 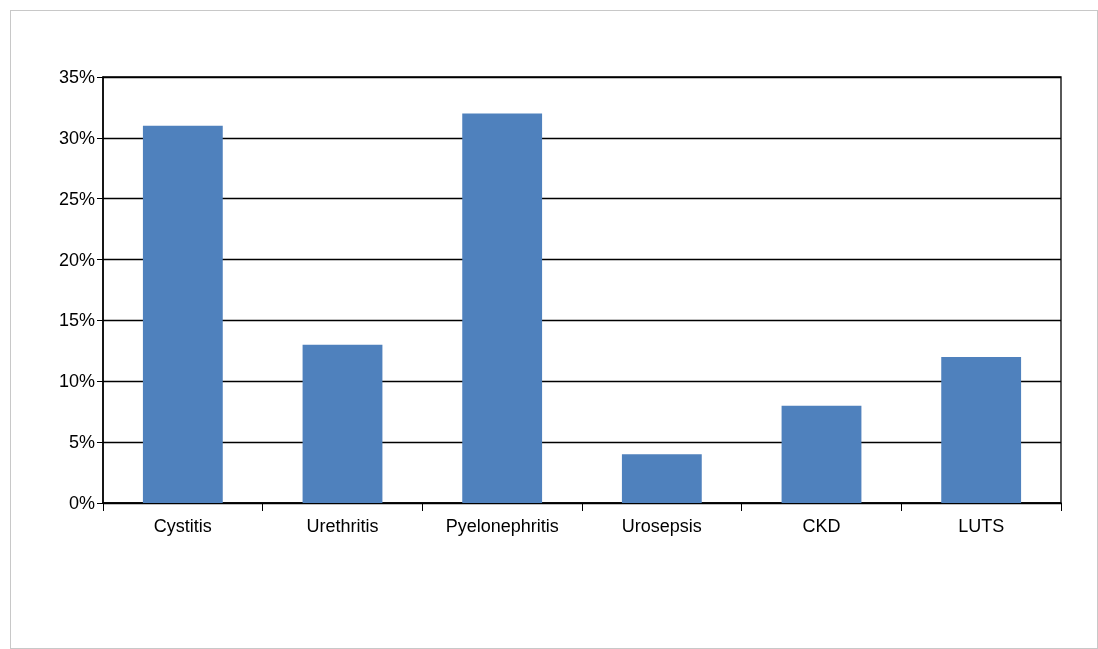 What do you see at coordinates (342, 526) in the screenshot?
I see `x-tick-label: Urethritis` at bounding box center [342, 526].